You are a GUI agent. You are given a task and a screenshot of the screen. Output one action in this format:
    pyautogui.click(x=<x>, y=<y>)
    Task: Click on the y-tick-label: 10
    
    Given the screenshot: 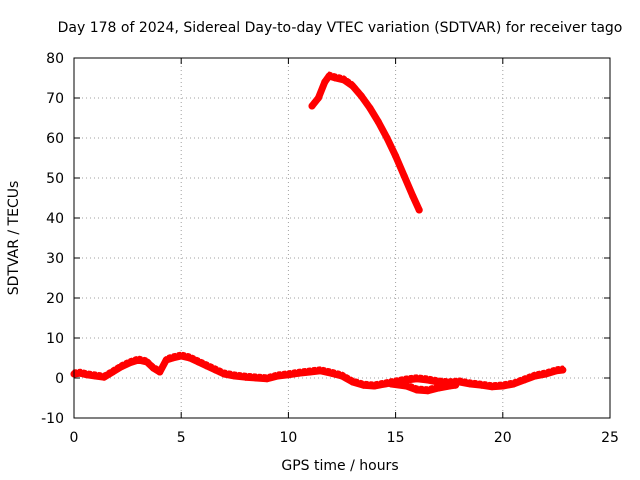 What is the action you would take?
    pyautogui.click(x=55, y=339)
    